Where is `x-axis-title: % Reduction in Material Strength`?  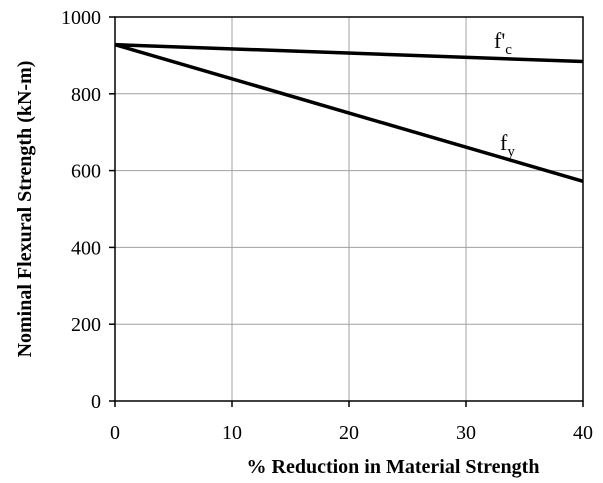 x-axis-title: % Reduction in Material Strength is located at coordinates (393, 467).